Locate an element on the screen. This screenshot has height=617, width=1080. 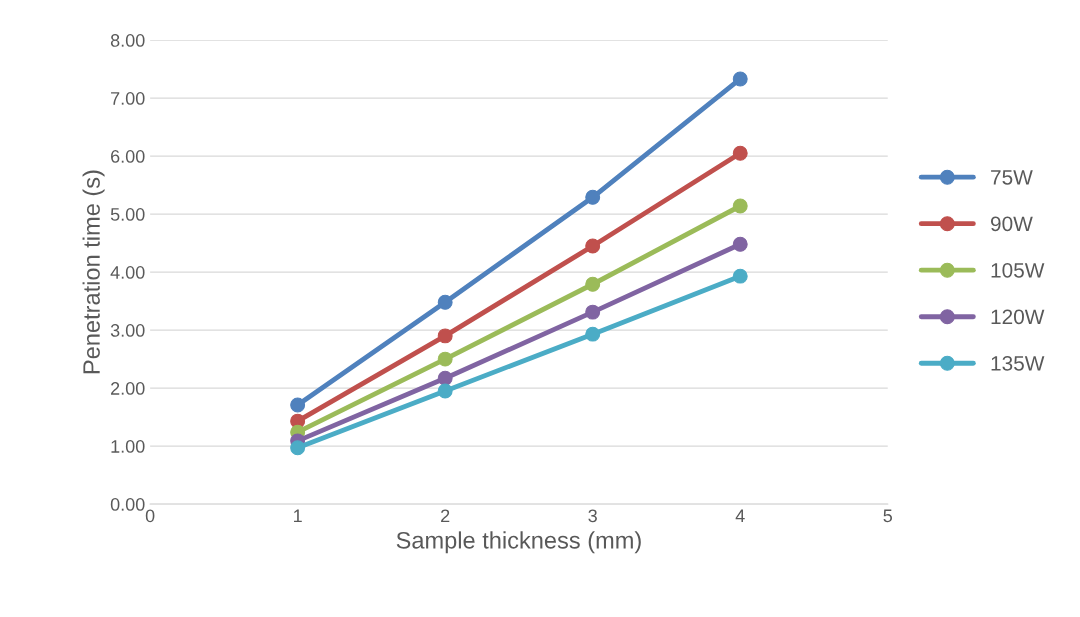
legend-label: 135W is located at coordinates (1018, 363).